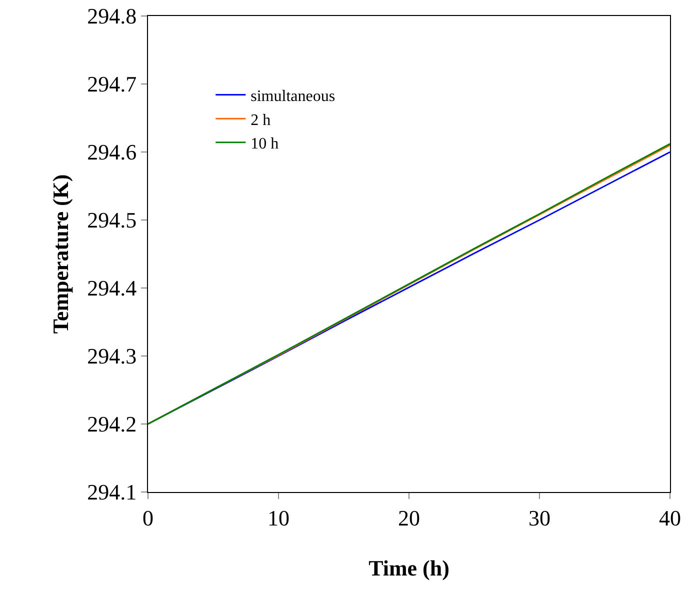  I want to click on x-tick-label: 0, so click(148, 517).